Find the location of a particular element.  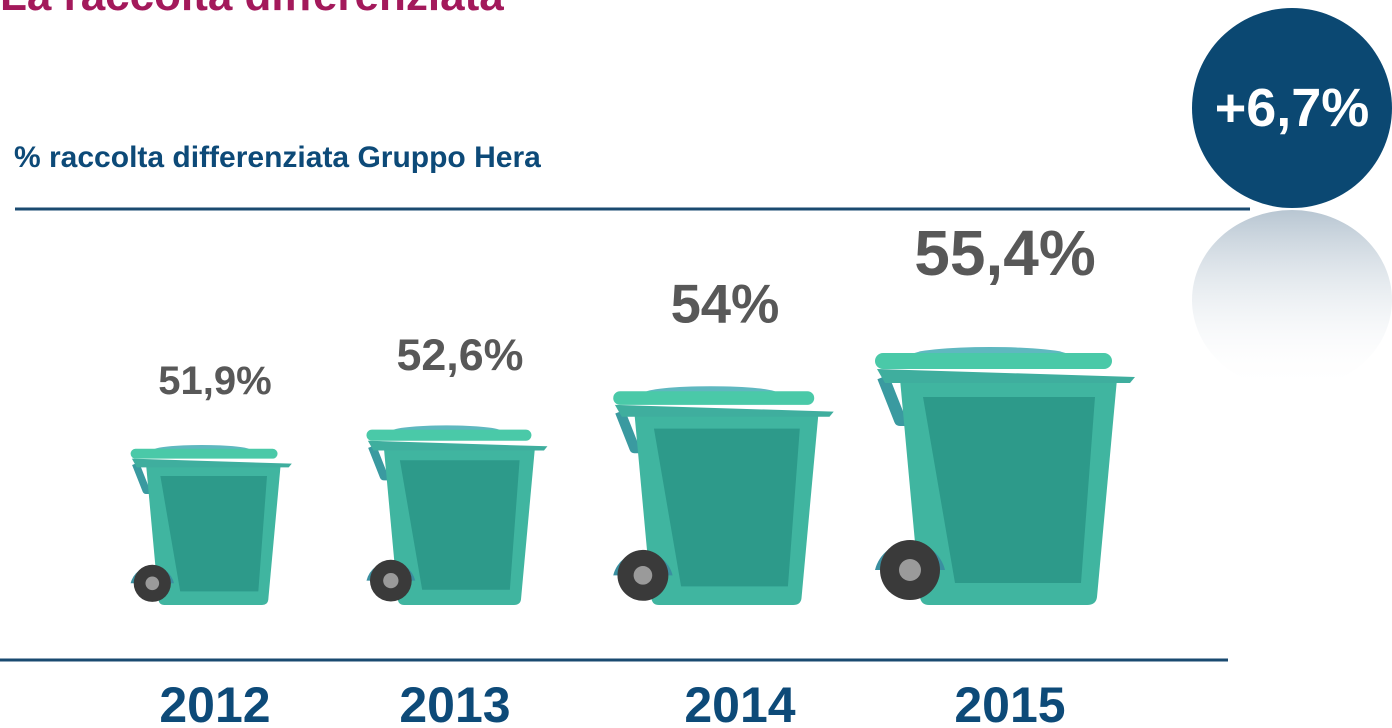

badge-text: +6,7% is located at coordinates (1292, 108).